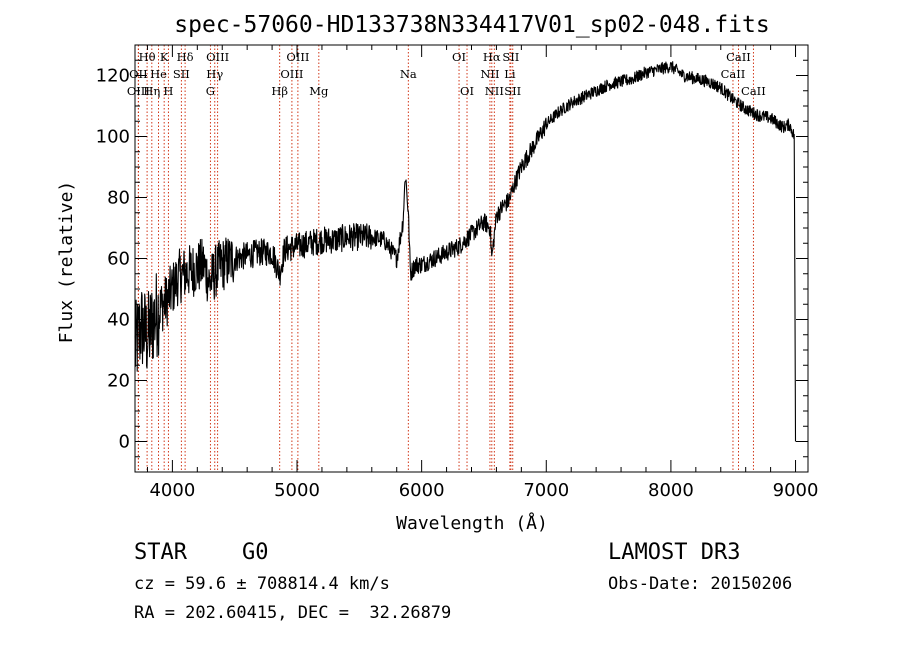 Image resolution: width=900 pixels, height=649 pixels. What do you see at coordinates (255, 552) in the screenshot?
I see `object-subclass: G0` at bounding box center [255, 552].